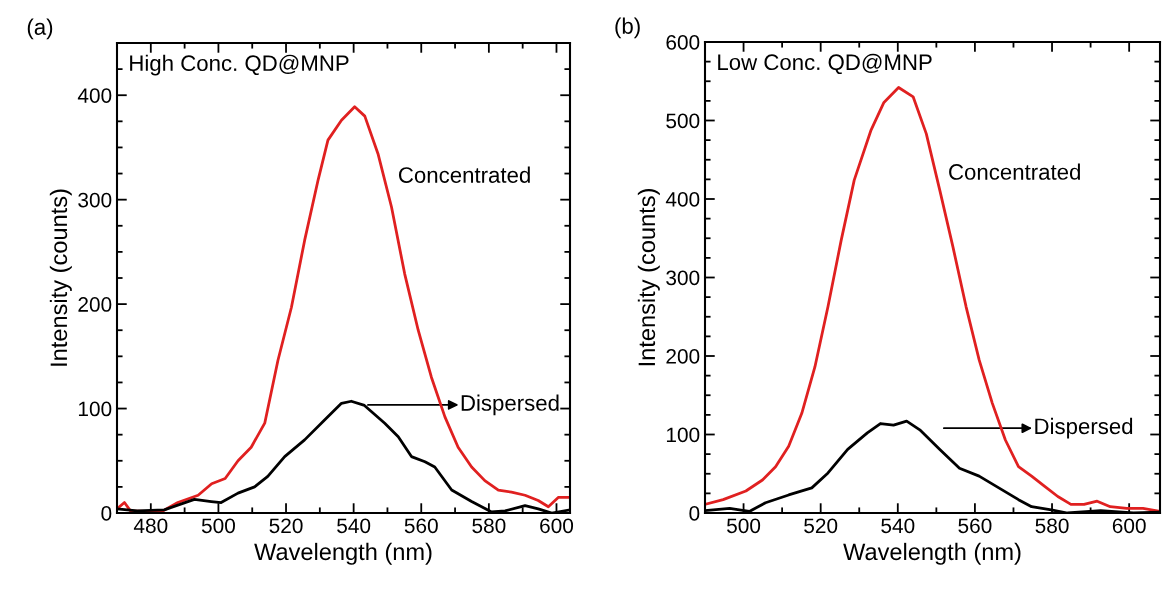 Image resolution: width=1172 pixels, height=594 pixels. I want to click on y-tick-label: 600, so click(683, 42).